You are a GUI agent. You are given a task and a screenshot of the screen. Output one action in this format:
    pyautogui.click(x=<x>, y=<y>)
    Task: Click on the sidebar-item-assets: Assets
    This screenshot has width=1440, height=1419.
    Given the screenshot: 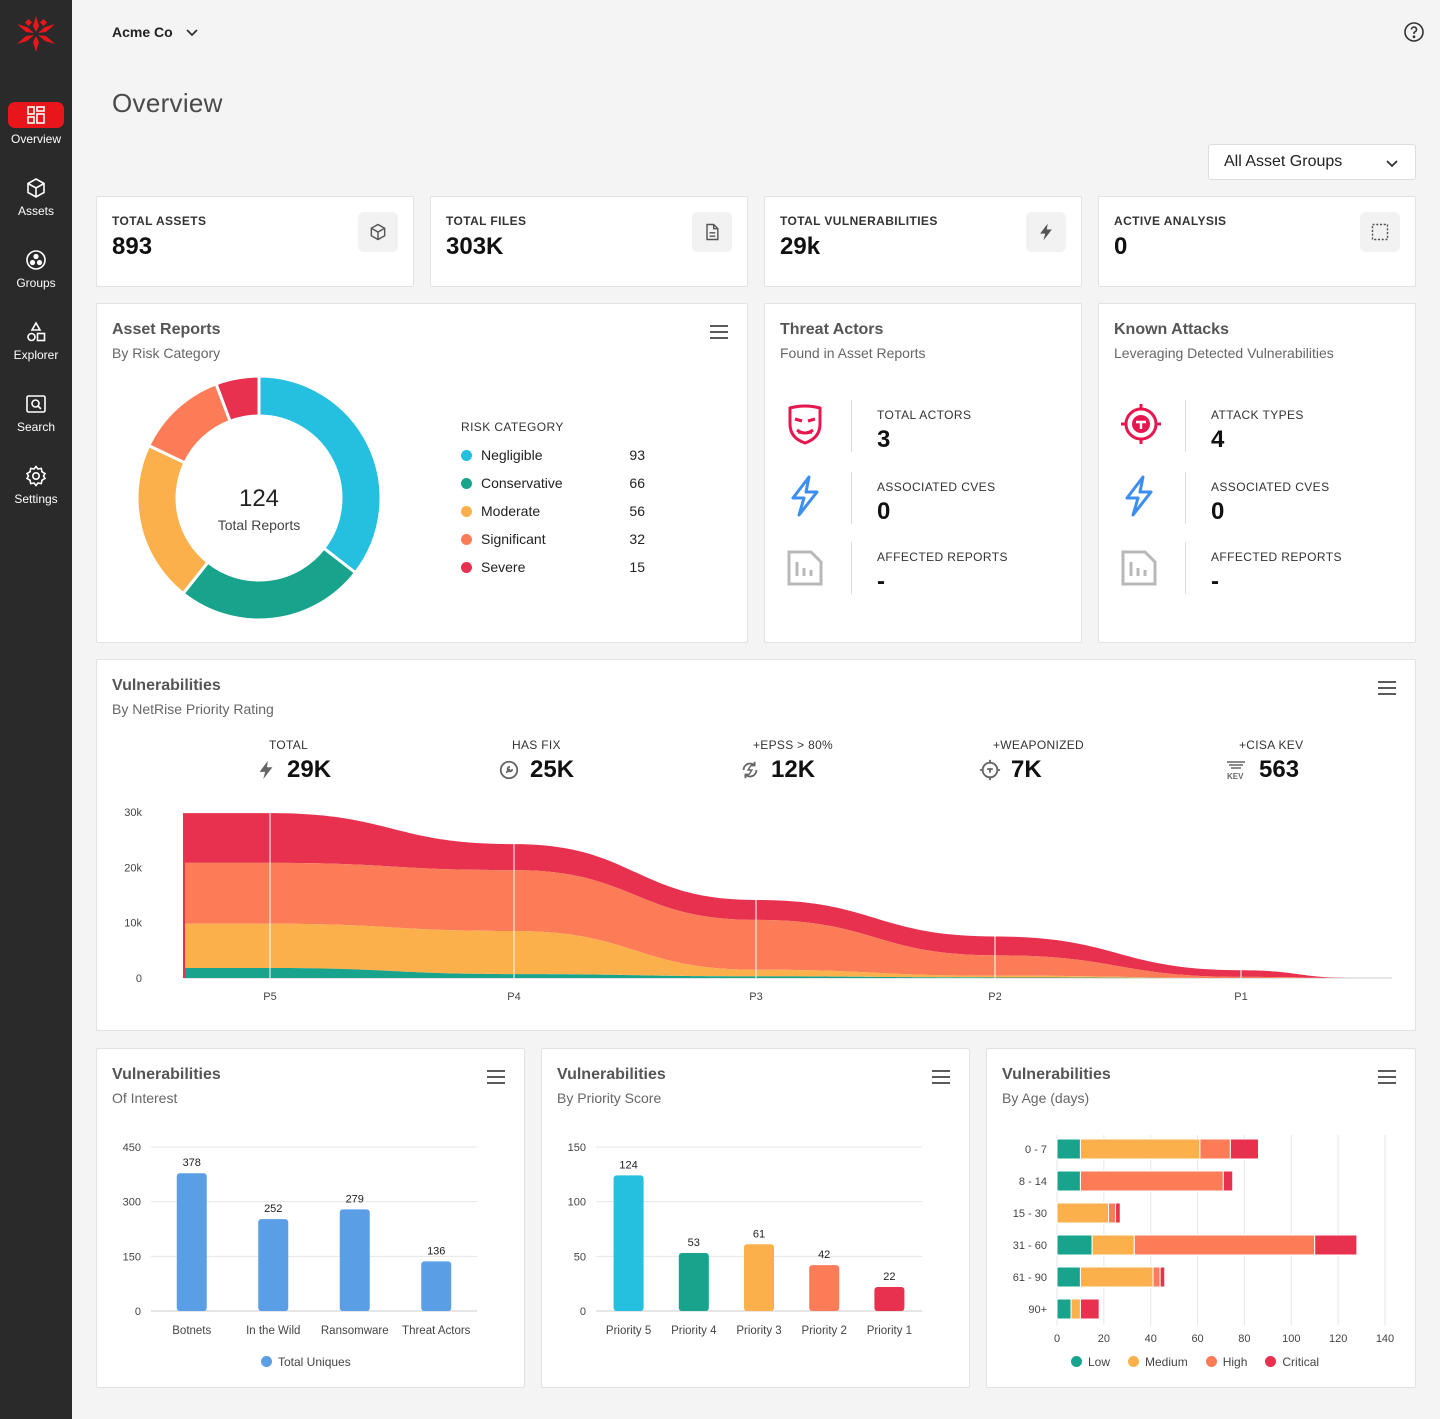 What is the action you would take?
    pyautogui.click(x=36, y=197)
    